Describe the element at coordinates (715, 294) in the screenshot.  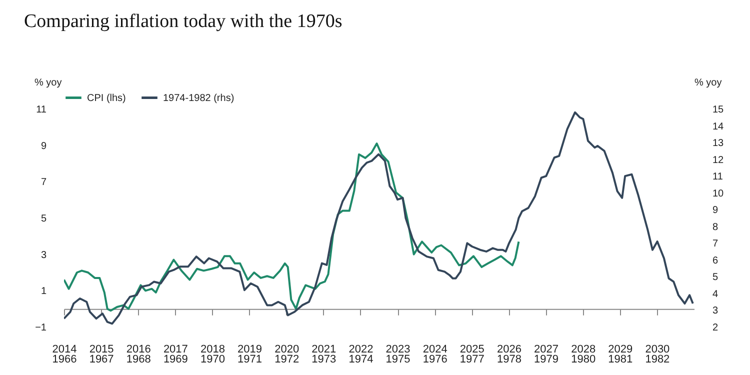
I see `y2-tick-label: 4` at that location.